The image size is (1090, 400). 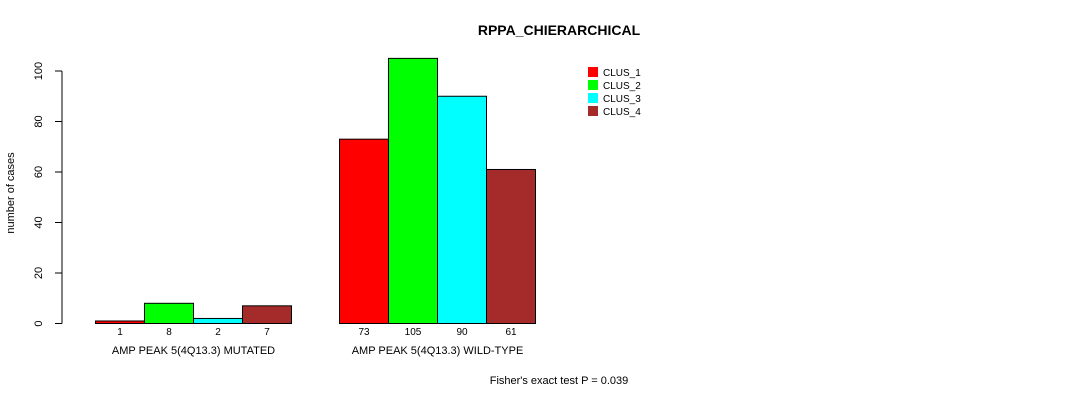 What do you see at coordinates (39, 172) in the screenshot?
I see `y-tick-label: 60` at bounding box center [39, 172].